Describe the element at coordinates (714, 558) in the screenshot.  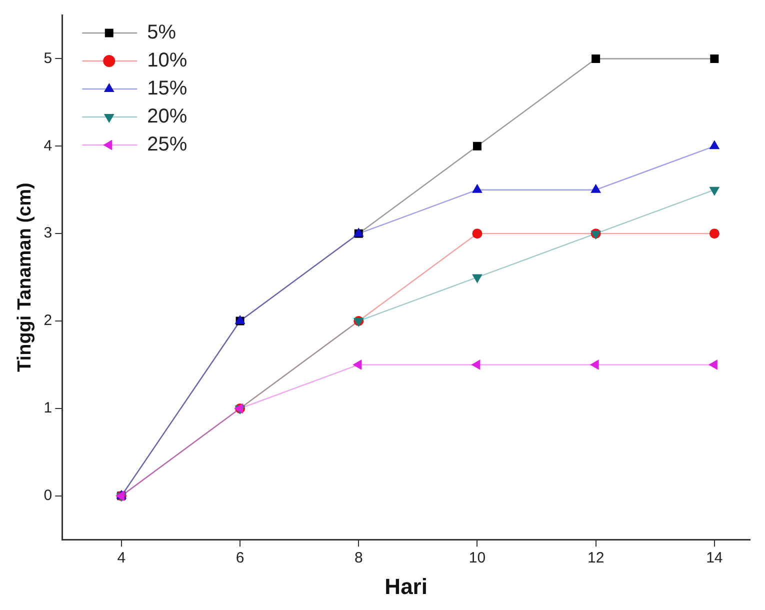
I see `x-tick-label: 14` at that location.